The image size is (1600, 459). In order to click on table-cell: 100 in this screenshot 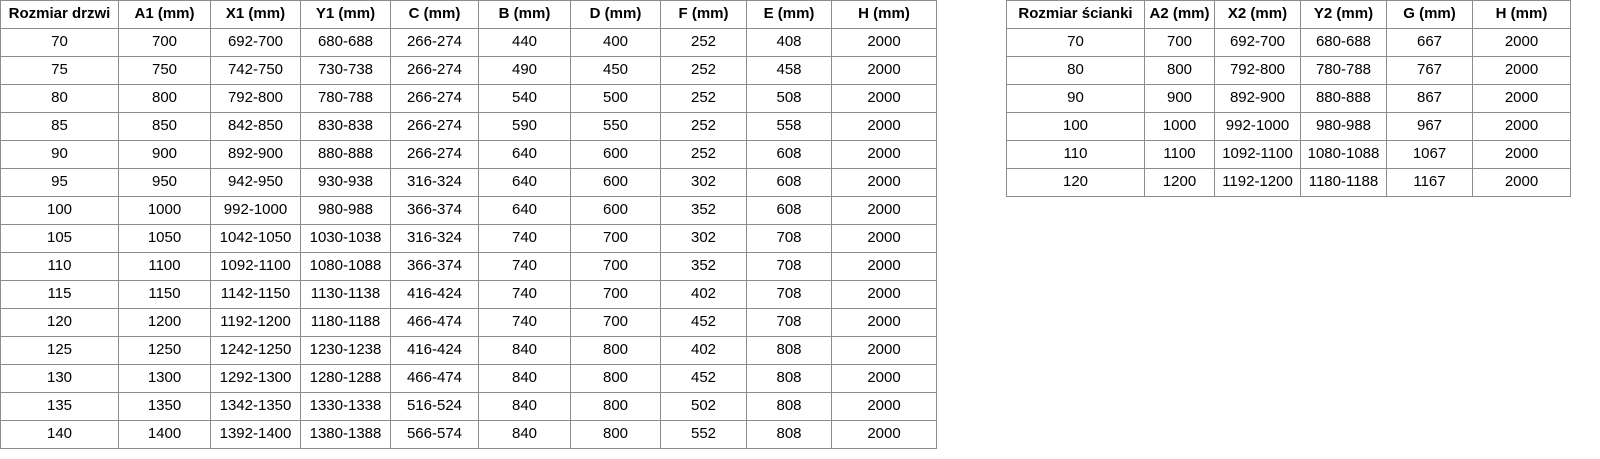, I will do `click(59, 210)`.